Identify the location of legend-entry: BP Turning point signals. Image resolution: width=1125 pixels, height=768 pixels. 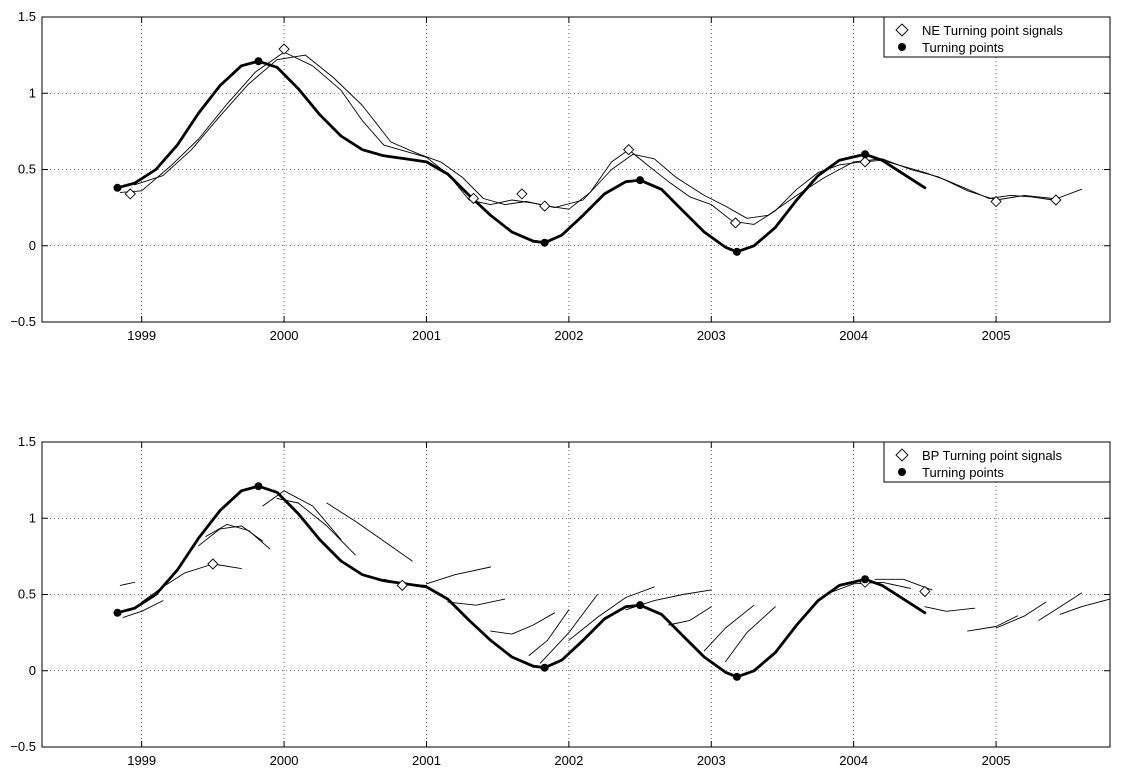
(992, 455).